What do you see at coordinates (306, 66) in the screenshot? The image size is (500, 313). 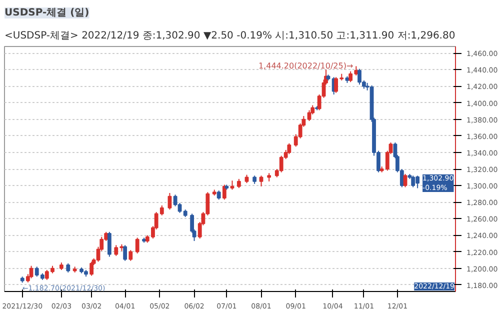 I see `annotation: 1,444.20(2022/10/25)→` at bounding box center [306, 66].